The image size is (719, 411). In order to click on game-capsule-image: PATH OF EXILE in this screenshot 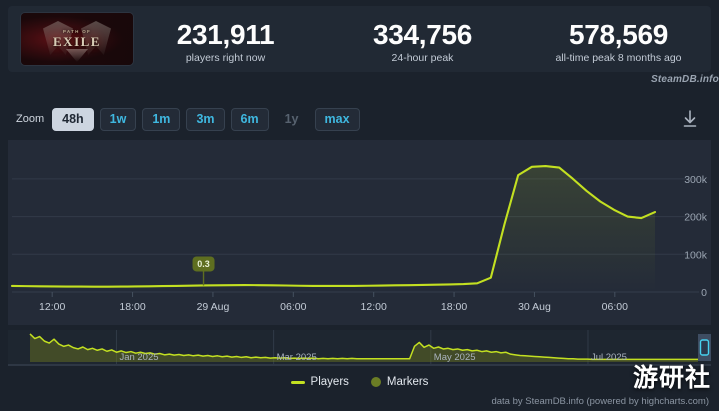, I will do `click(77, 39)`.